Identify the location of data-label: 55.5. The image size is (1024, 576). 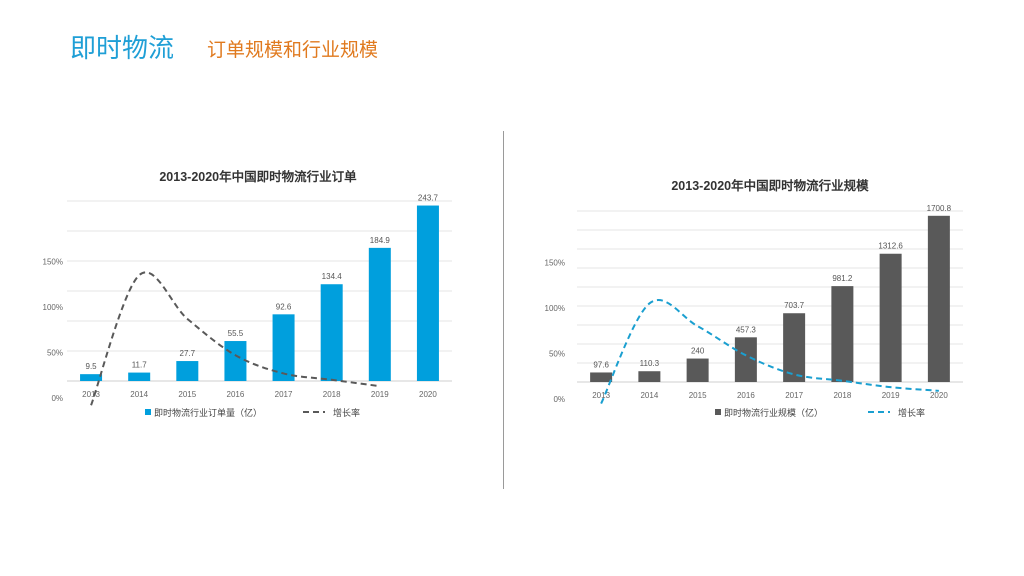
(236, 333).